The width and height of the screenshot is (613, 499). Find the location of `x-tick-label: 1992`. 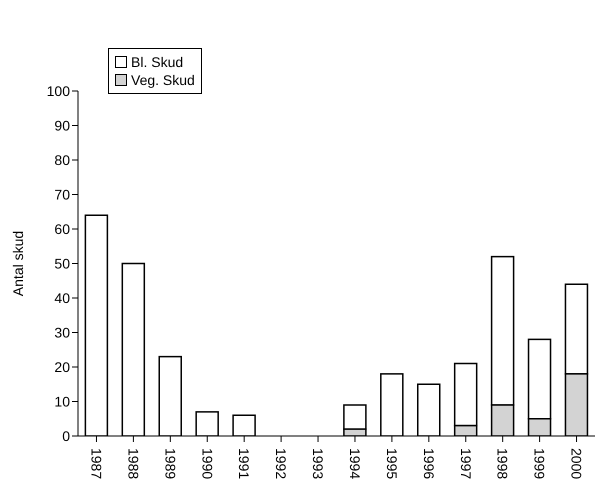

x-tick-label: 1992 is located at coordinates (281, 464).